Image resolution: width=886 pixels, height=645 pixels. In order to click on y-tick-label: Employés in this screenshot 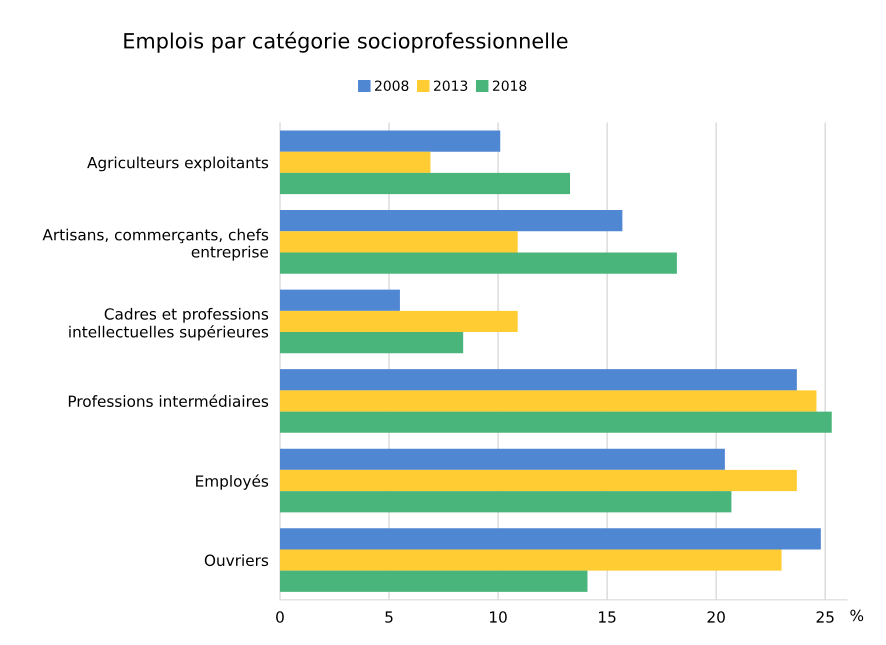, I will do `click(232, 482)`.